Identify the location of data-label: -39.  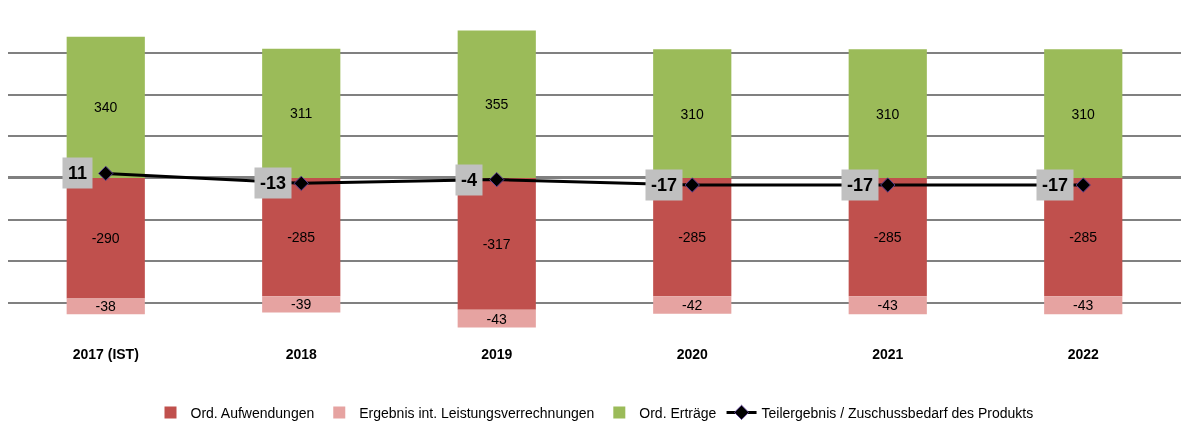
(301, 304).